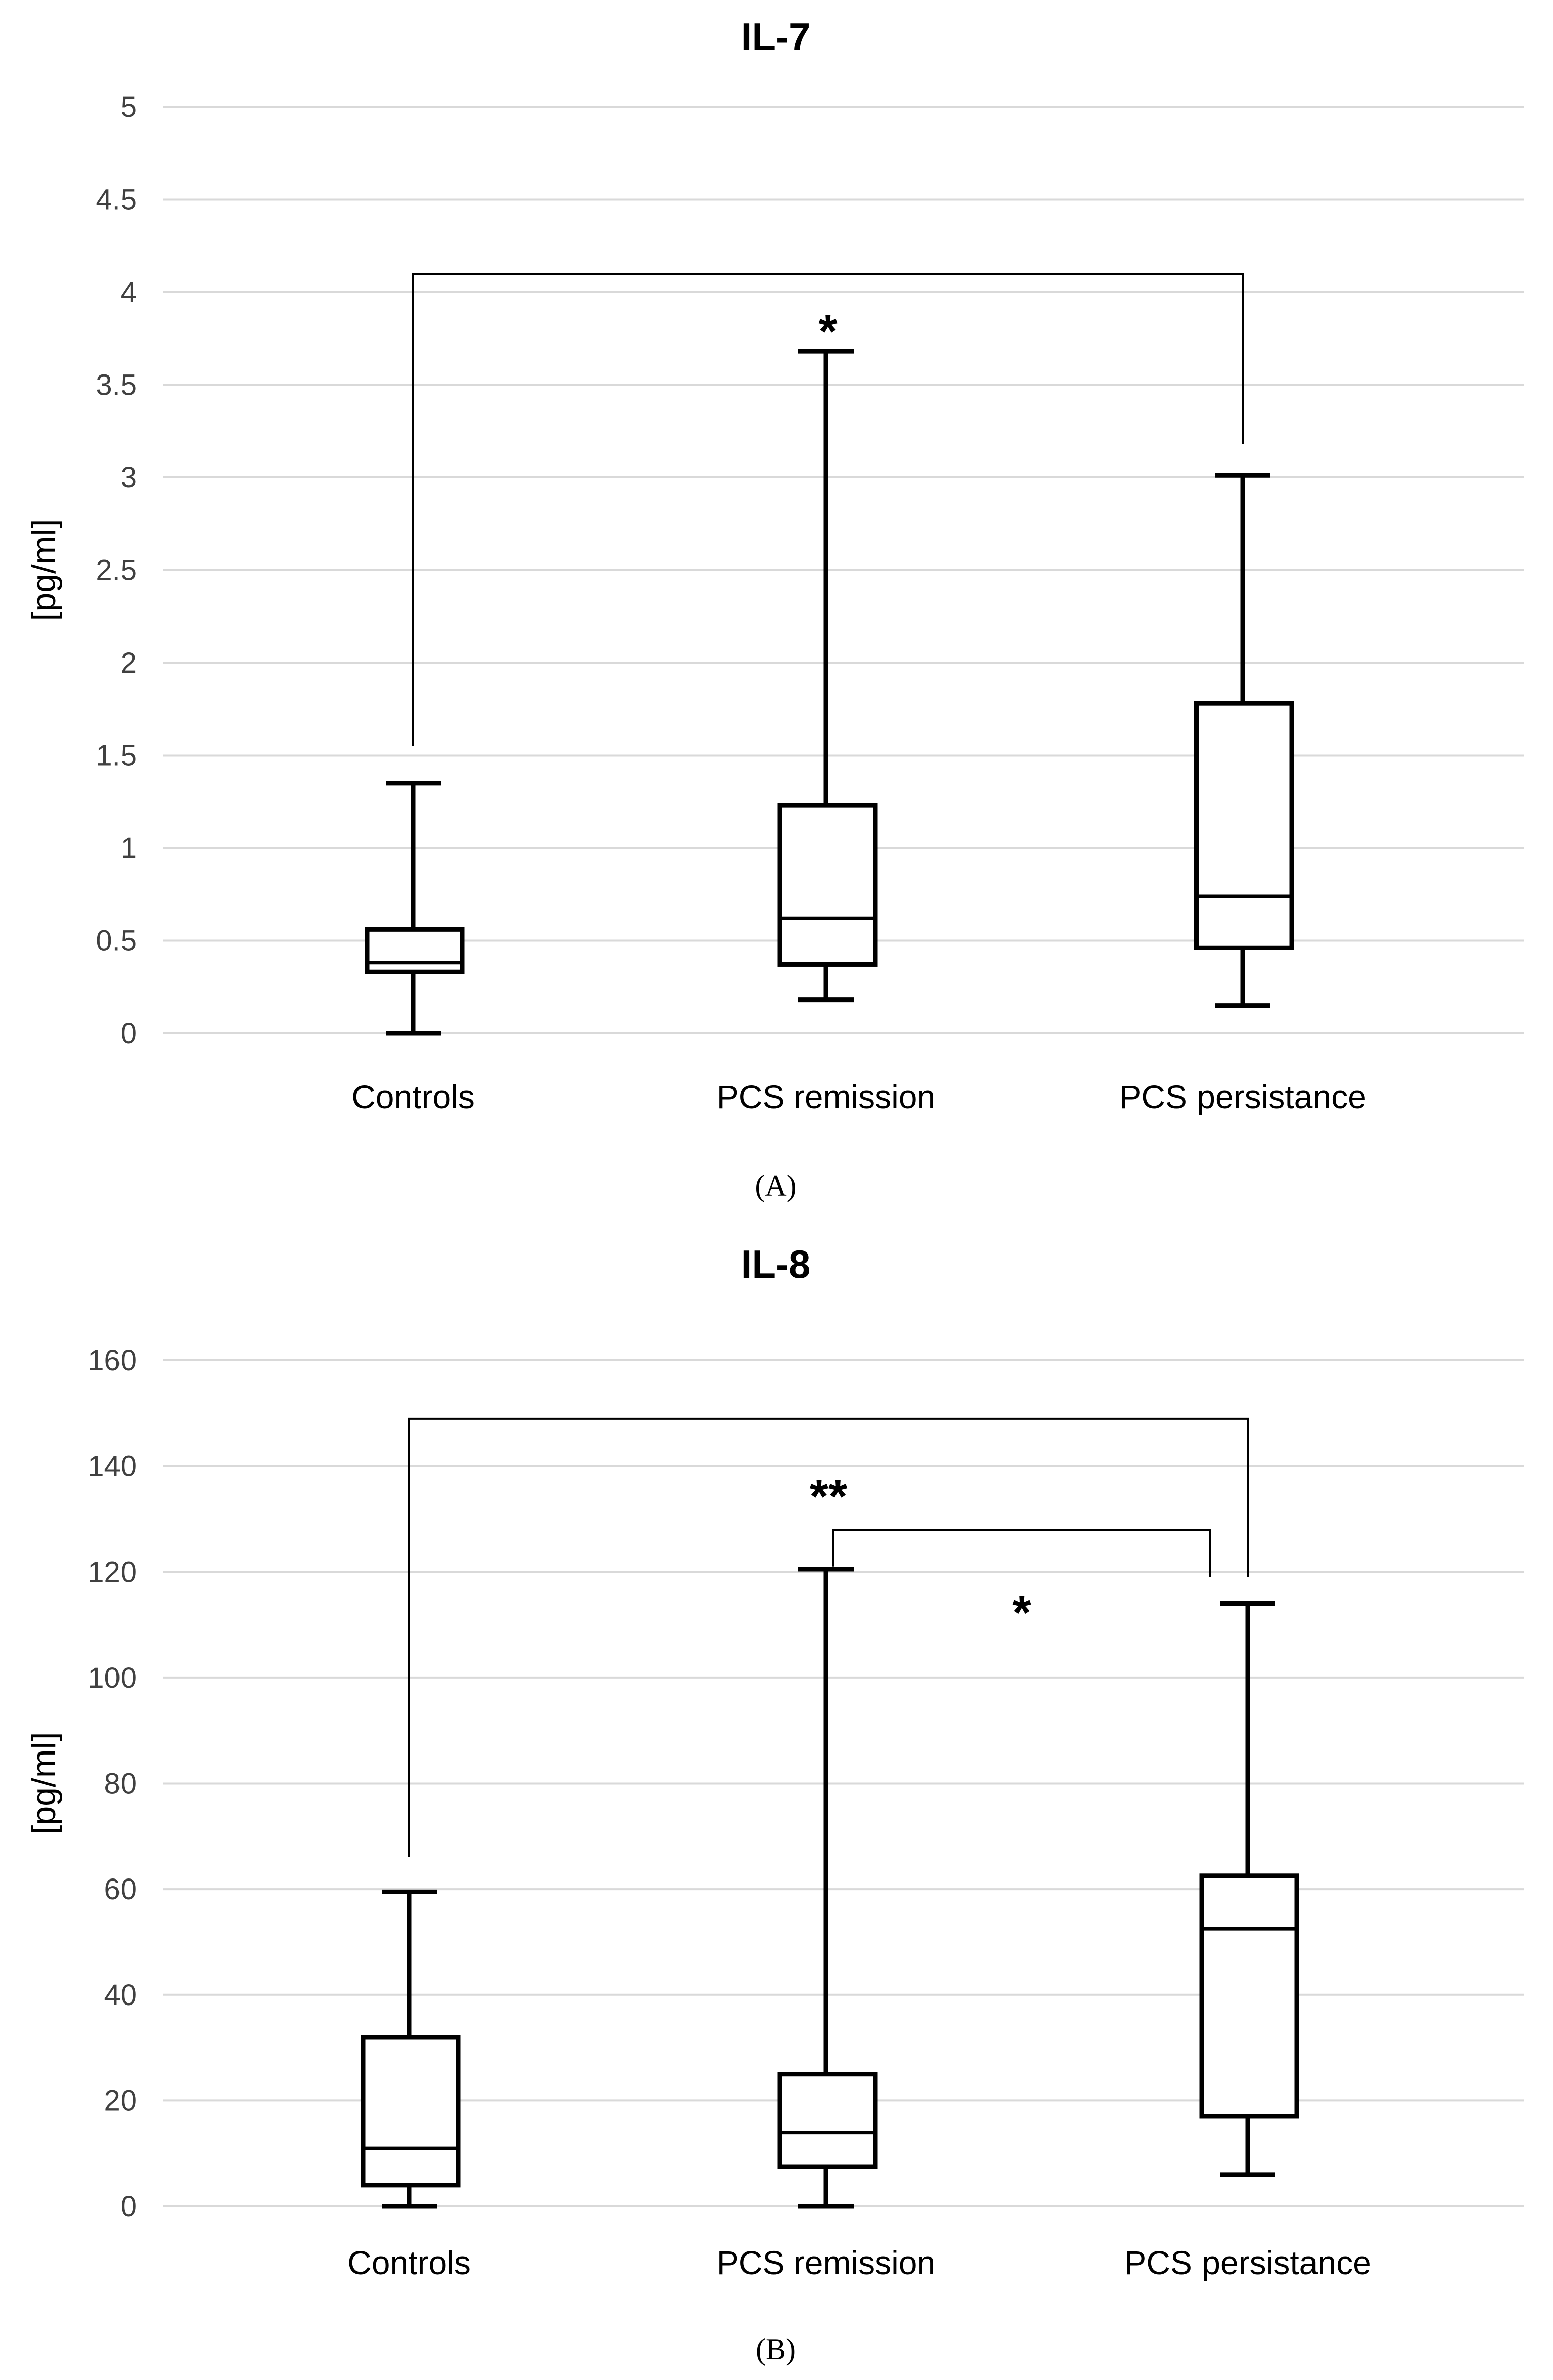  I want to click on y-tick-label: 1, so click(129, 848).